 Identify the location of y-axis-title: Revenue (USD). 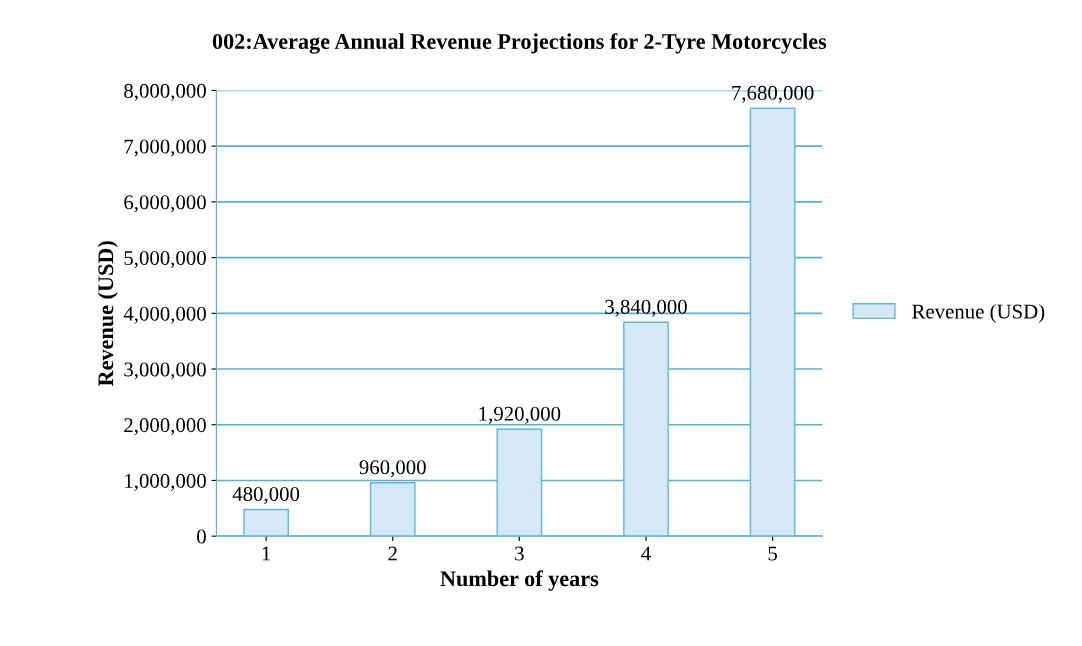
(107, 314).